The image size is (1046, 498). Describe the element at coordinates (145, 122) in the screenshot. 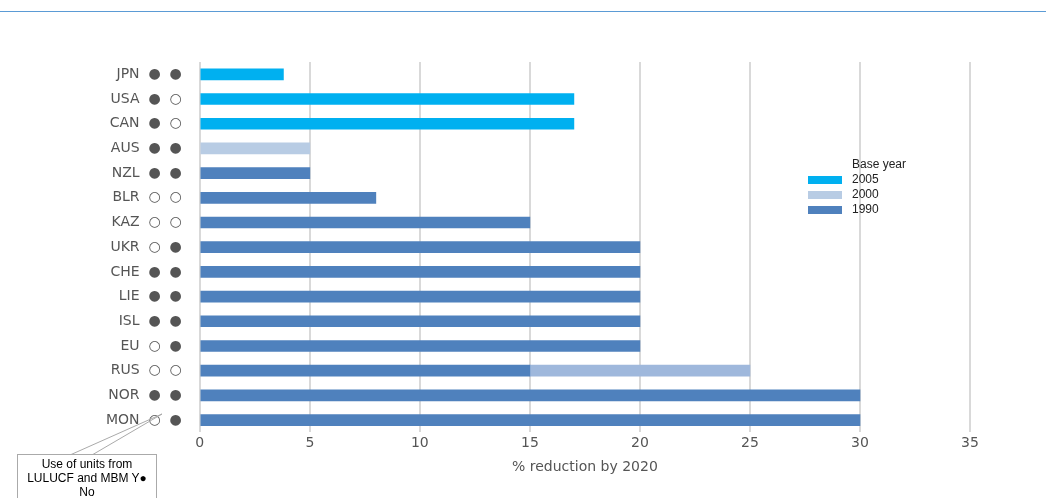

I see `y-tick-label: CAN ● ○` at that location.